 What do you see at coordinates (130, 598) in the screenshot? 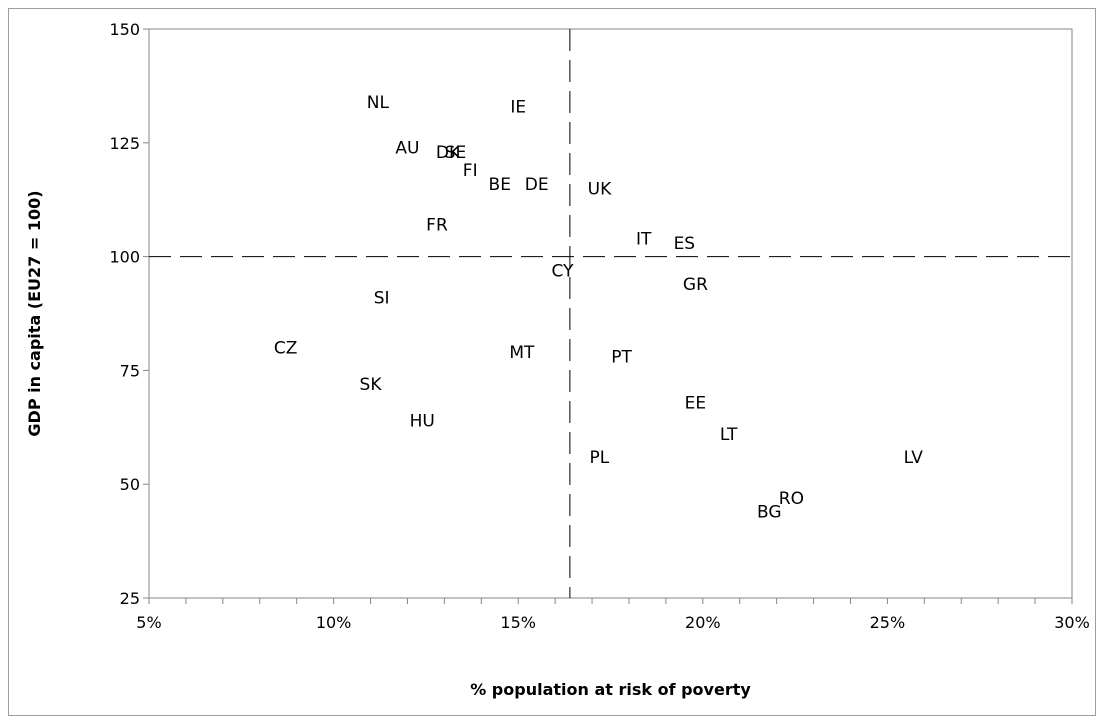
I see `y-tick-label: 25` at bounding box center [130, 598].